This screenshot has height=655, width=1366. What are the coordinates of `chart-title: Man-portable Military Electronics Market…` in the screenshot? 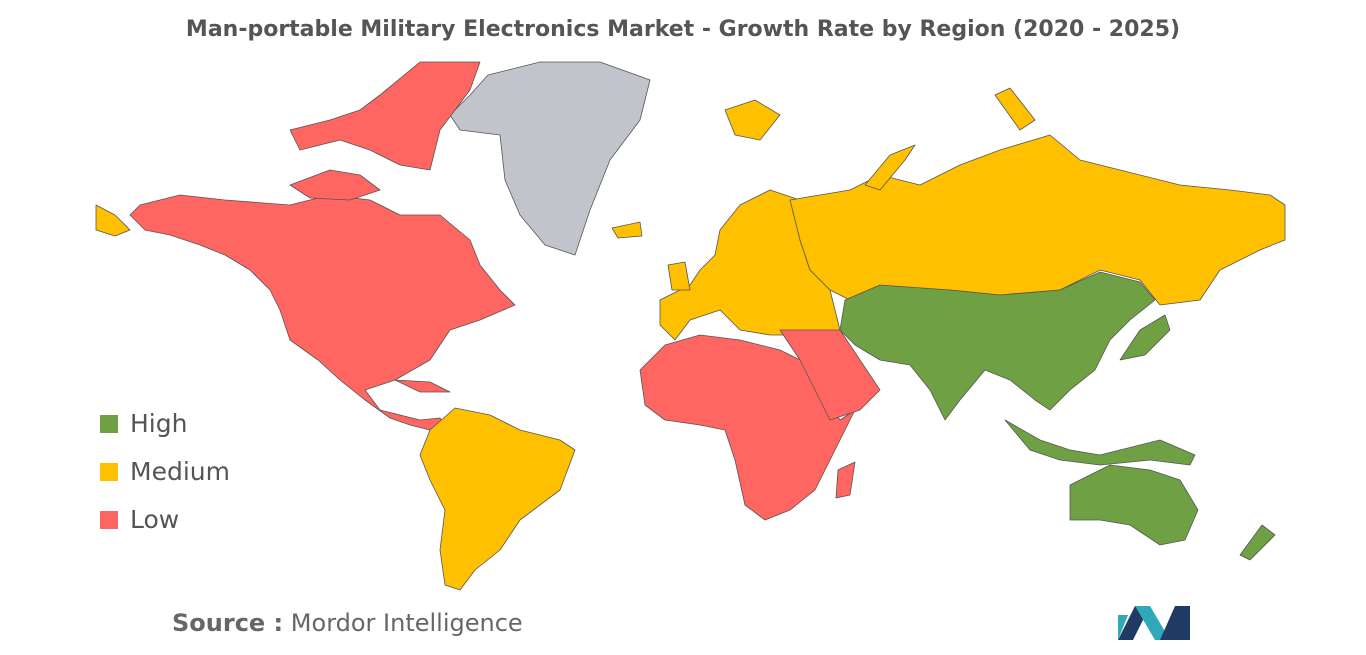 It's located at (683, 29).